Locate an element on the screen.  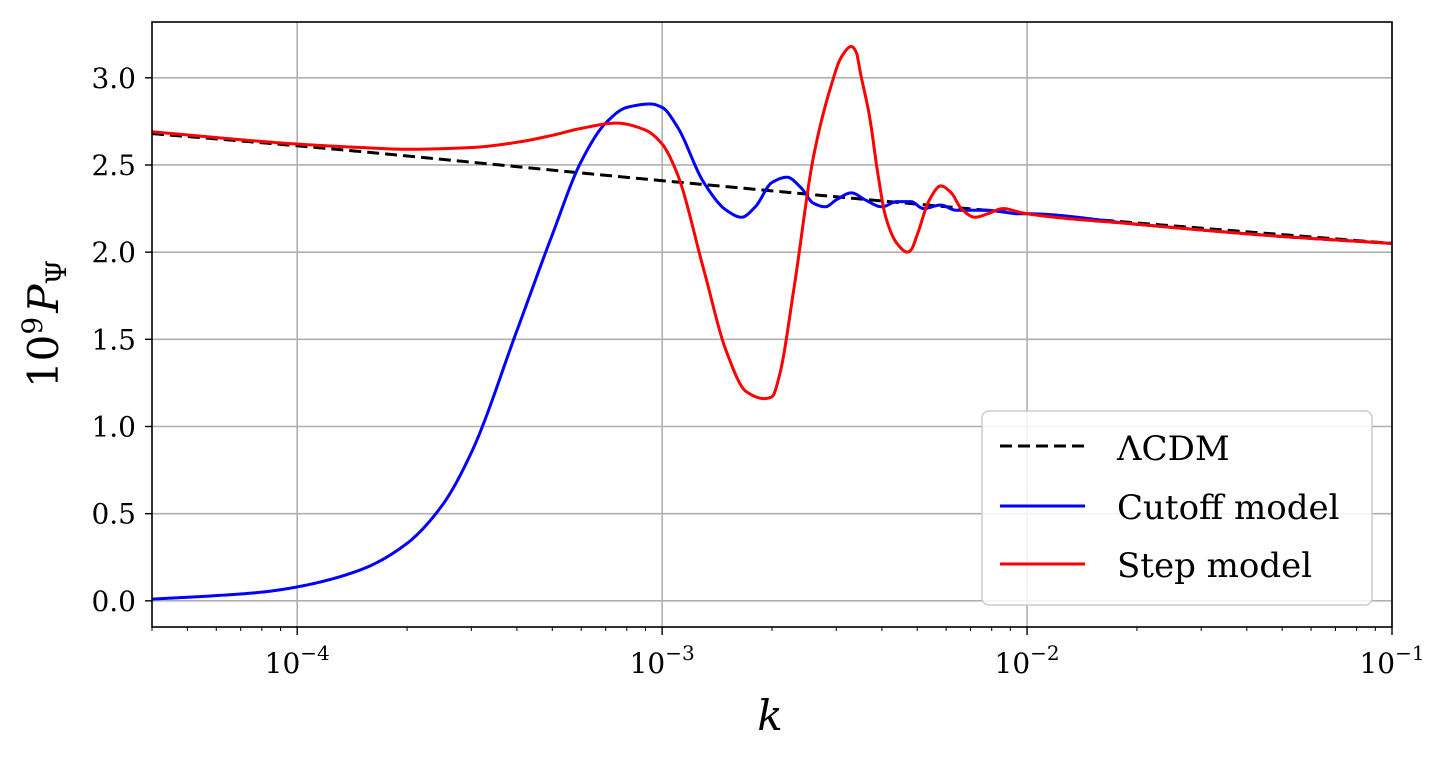
y-tick-label: 3.0 is located at coordinates (113, 78).